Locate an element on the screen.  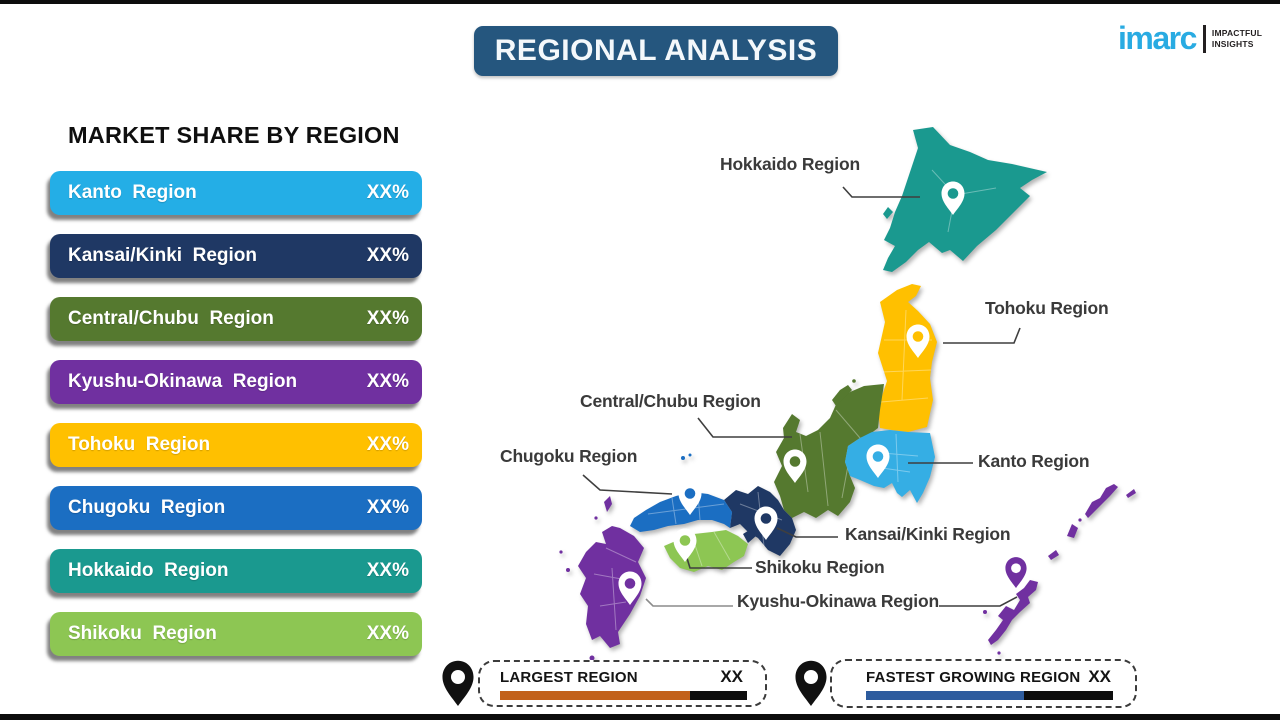
map-label-kansai: Kansai/Kinki Region is located at coordinates (928, 534).